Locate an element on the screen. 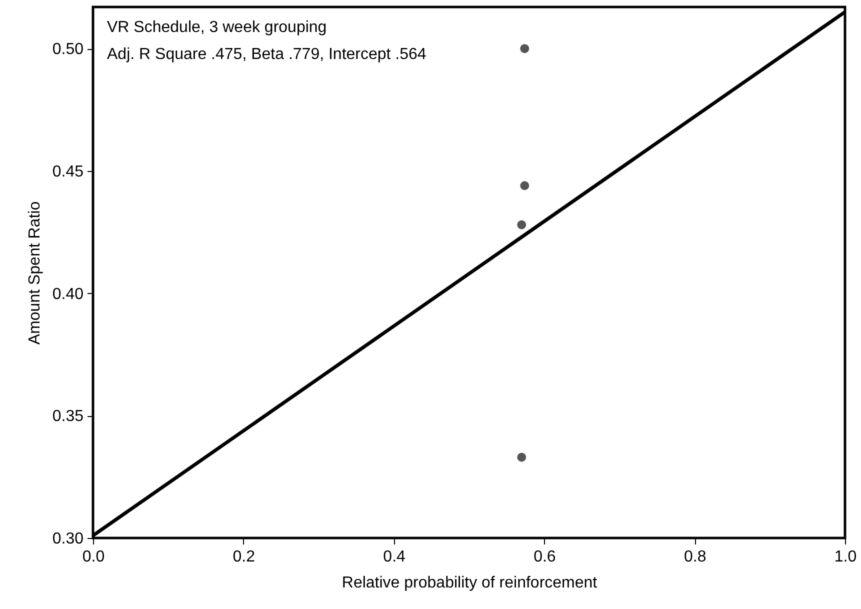  x-tick-label: 0.2 is located at coordinates (244, 557).